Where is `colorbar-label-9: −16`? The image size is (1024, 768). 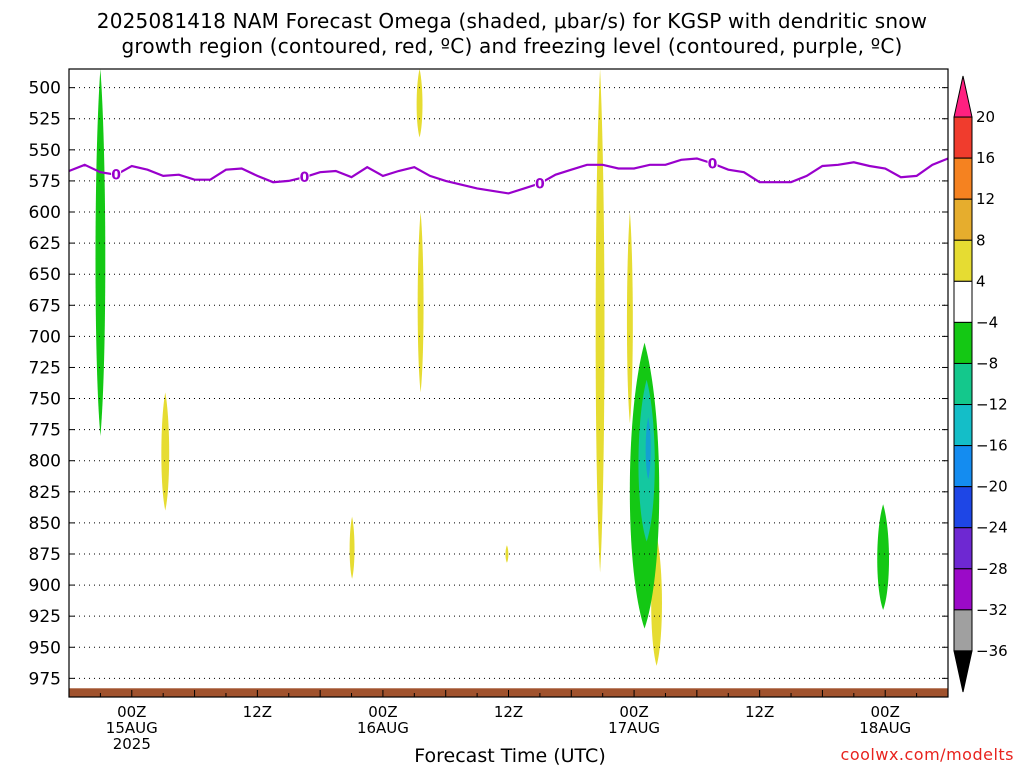
colorbar-label-9: −16 is located at coordinates (992, 446).